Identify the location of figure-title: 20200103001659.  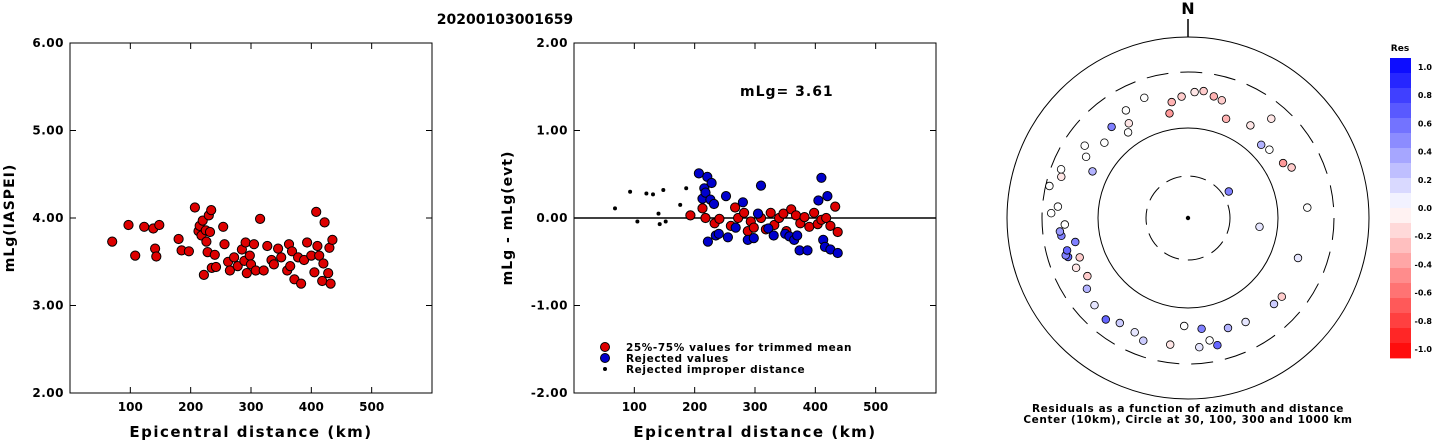
(505, 20).